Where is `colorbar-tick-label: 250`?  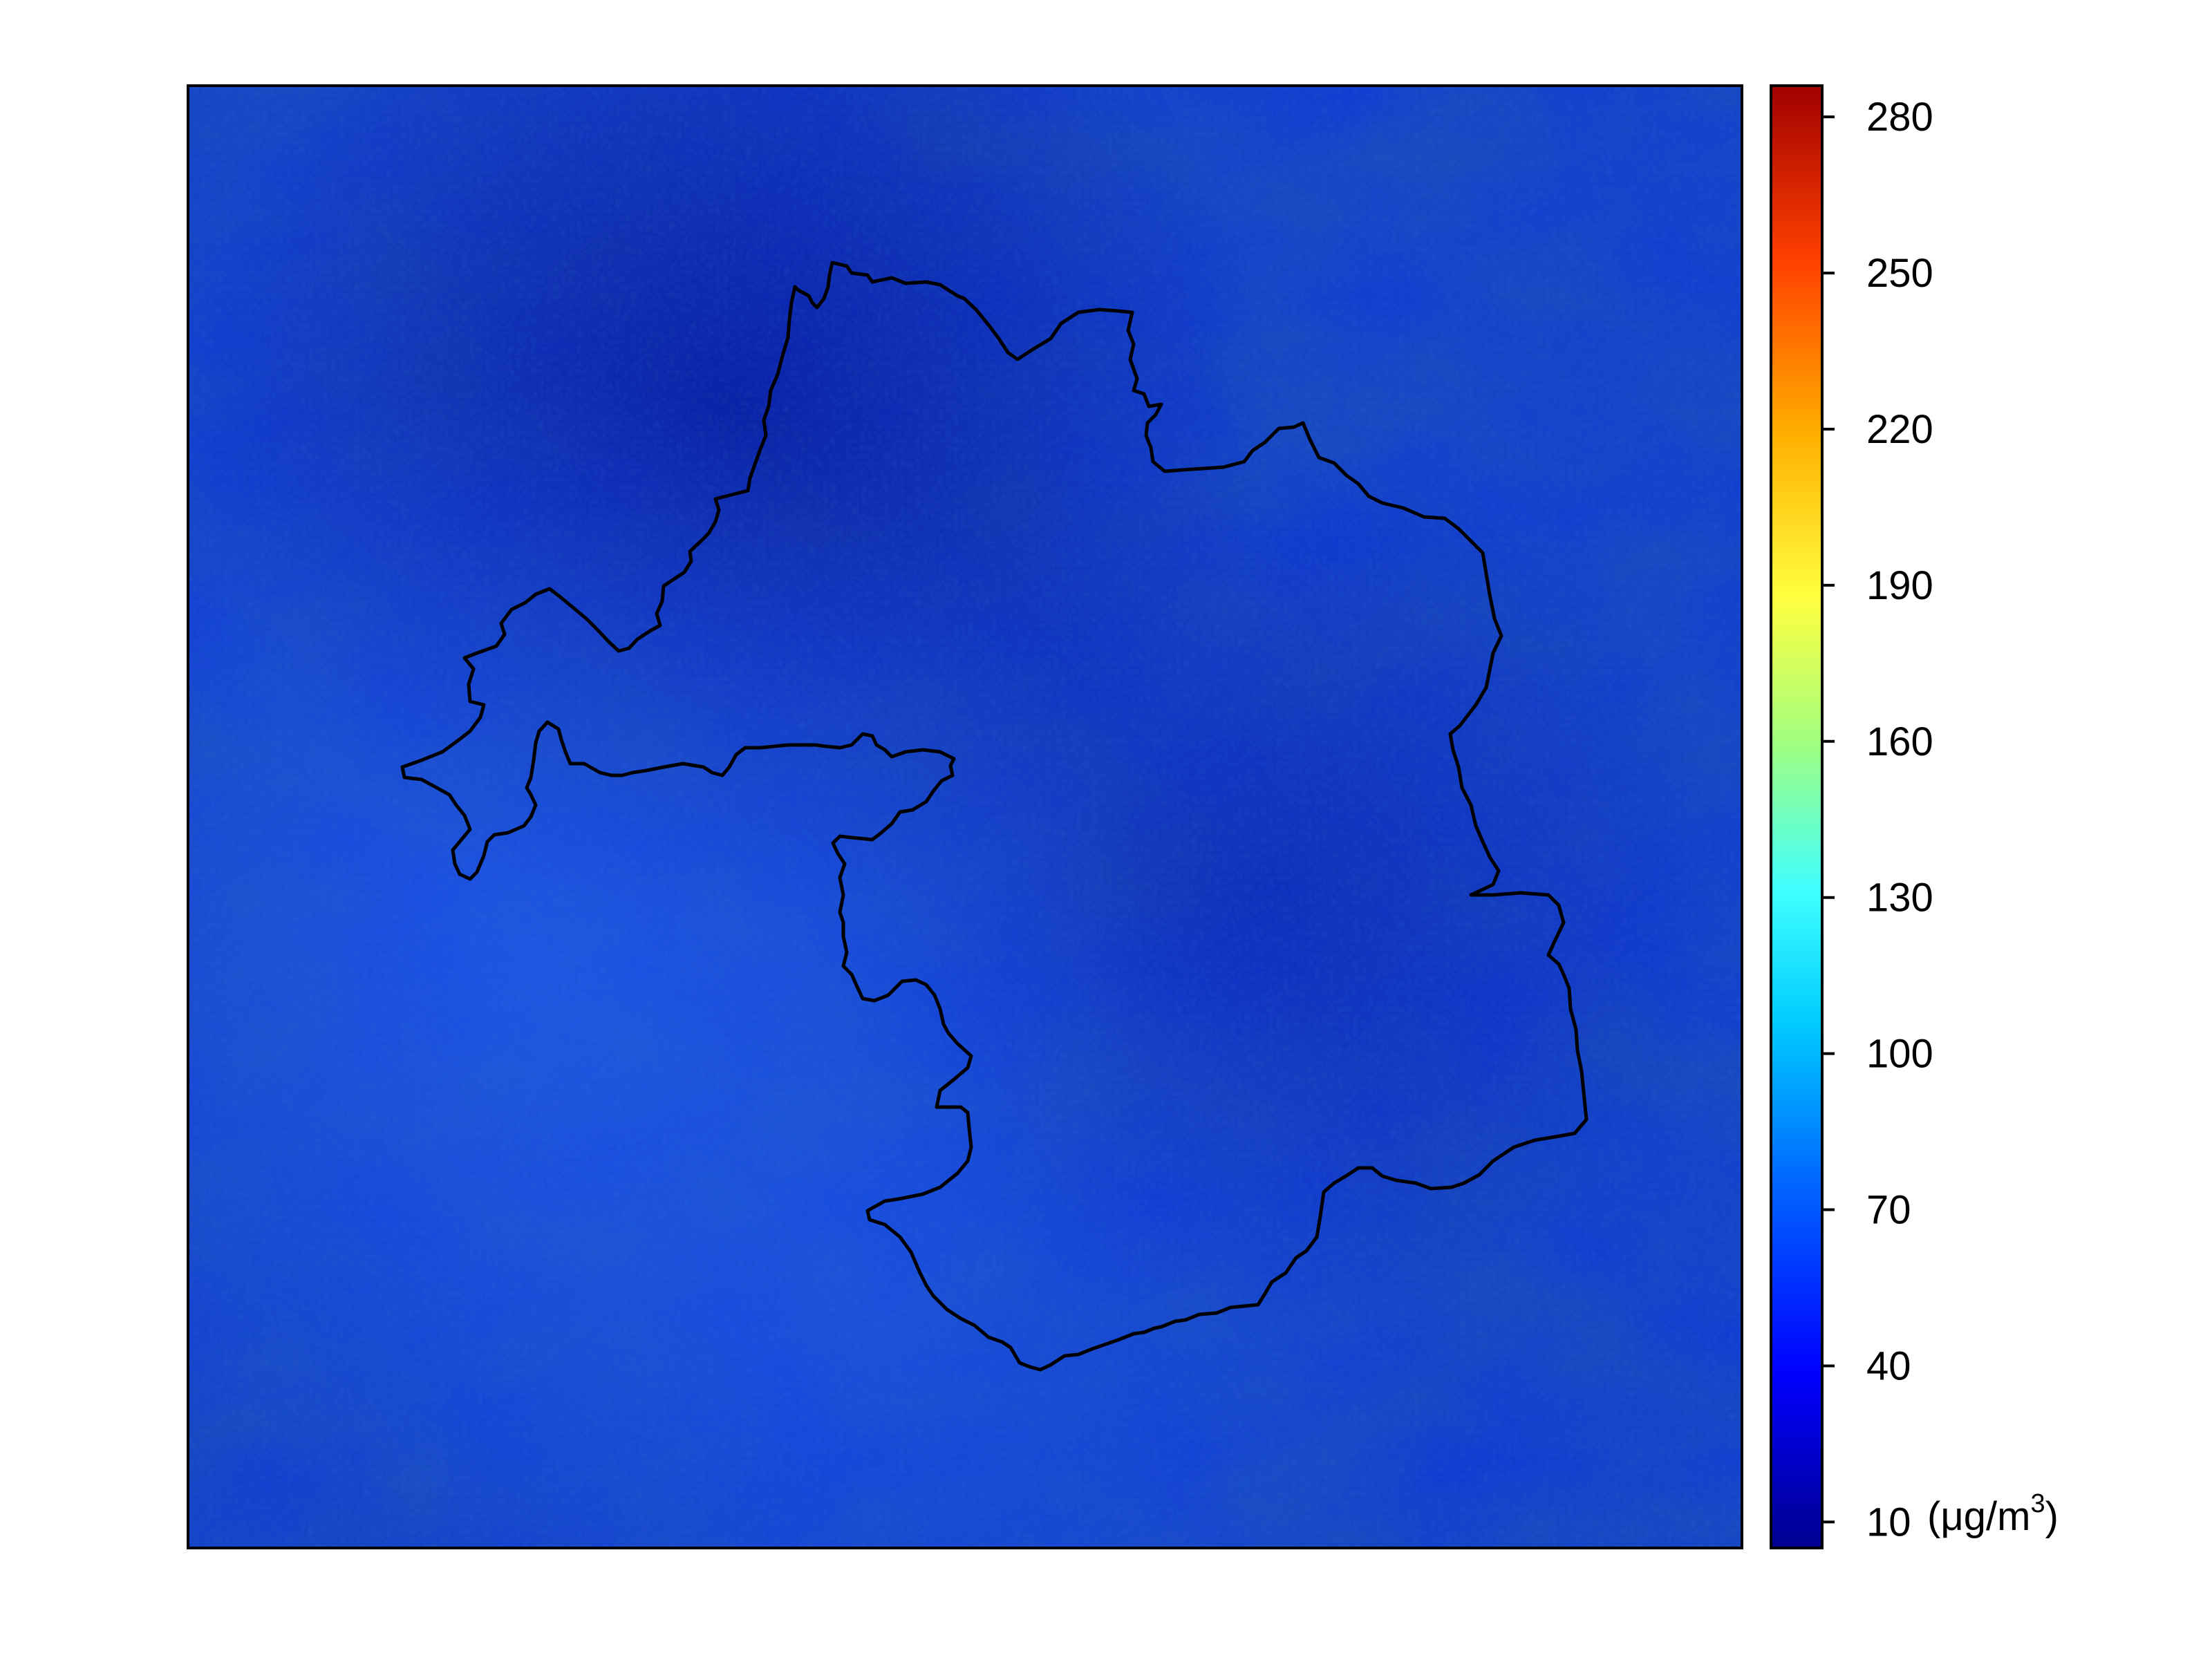 colorbar-tick-label: 250 is located at coordinates (1900, 273).